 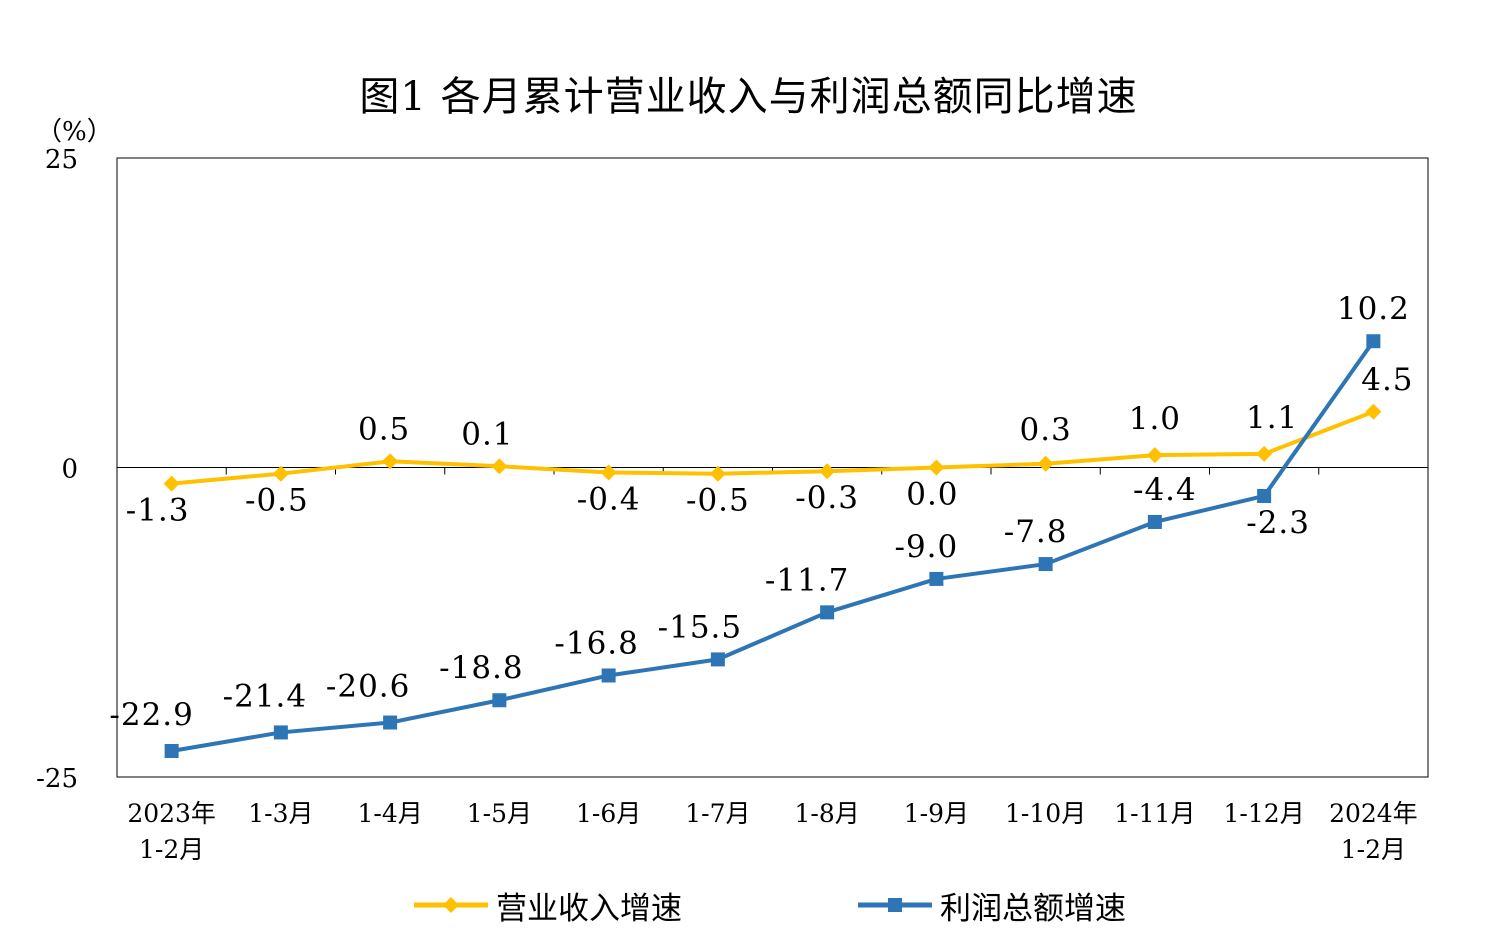 What do you see at coordinates (748, 97) in the screenshot?
I see `chart-title: 图1 各月累计营业收入与利润总额同比增速` at bounding box center [748, 97].